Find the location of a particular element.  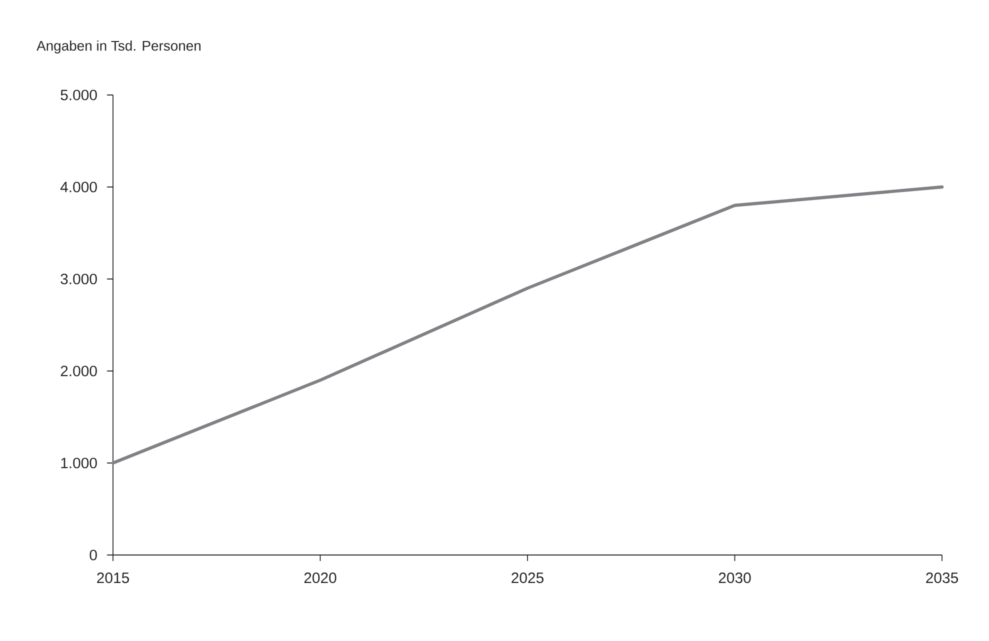

y-tick-label: 1.000 is located at coordinates (79, 463).